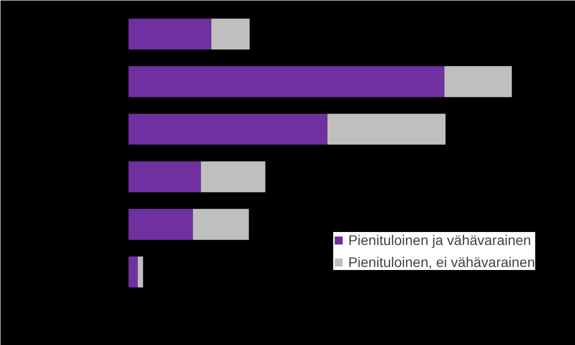 The height and width of the screenshot is (345, 575). What do you see at coordinates (440, 240) in the screenshot?
I see `legend-label: Pienituloinen ja vähävarainen` at bounding box center [440, 240].